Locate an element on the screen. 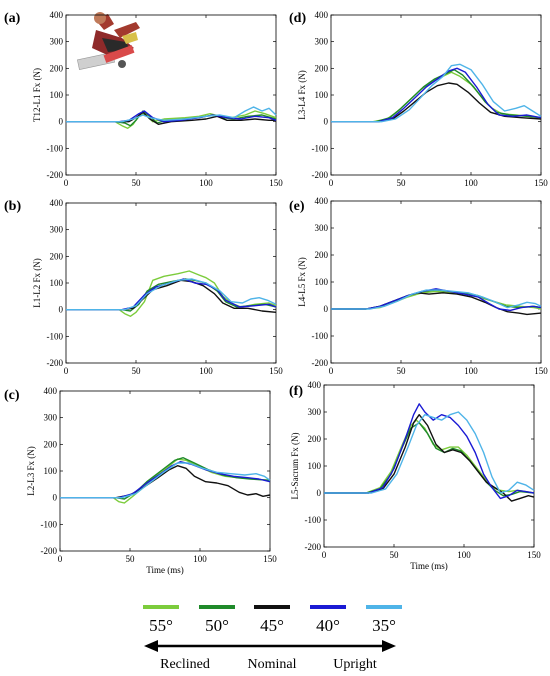 This screenshot has height=676, width=550. panel-label: (c) is located at coordinates (12, 395).